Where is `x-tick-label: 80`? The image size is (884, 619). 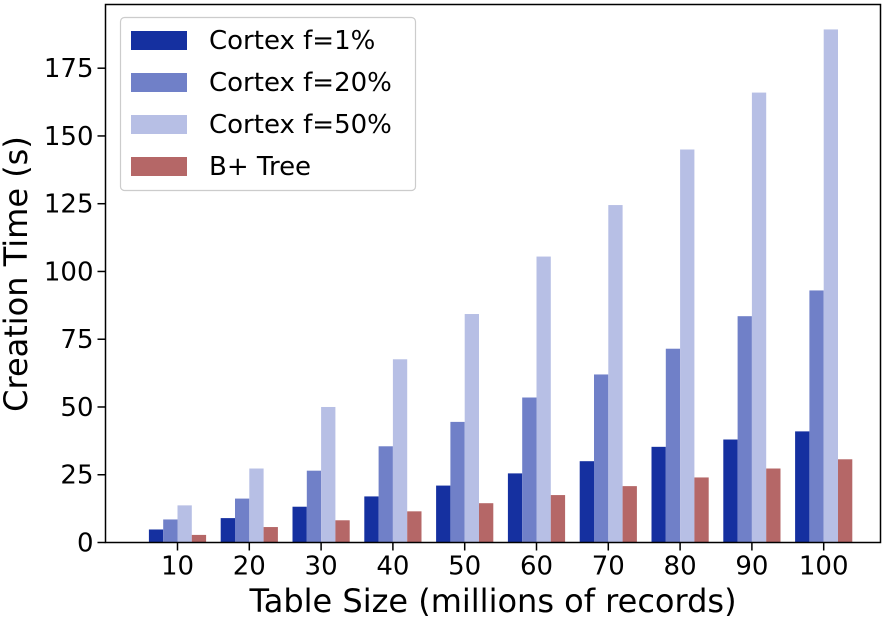 x-tick-label: 80 is located at coordinates (680, 567).